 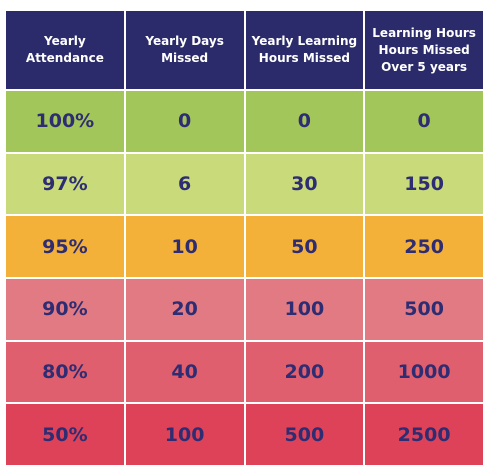 What do you see at coordinates (184, 121) in the screenshot?
I see `days-missed-cell: 0` at bounding box center [184, 121].